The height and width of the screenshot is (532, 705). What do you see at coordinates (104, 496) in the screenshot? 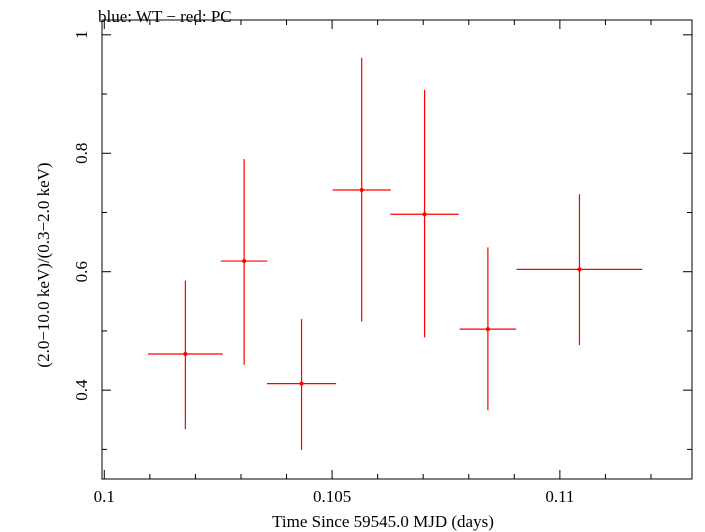
I see `x-tick-label: 0.1` at bounding box center [104, 496].